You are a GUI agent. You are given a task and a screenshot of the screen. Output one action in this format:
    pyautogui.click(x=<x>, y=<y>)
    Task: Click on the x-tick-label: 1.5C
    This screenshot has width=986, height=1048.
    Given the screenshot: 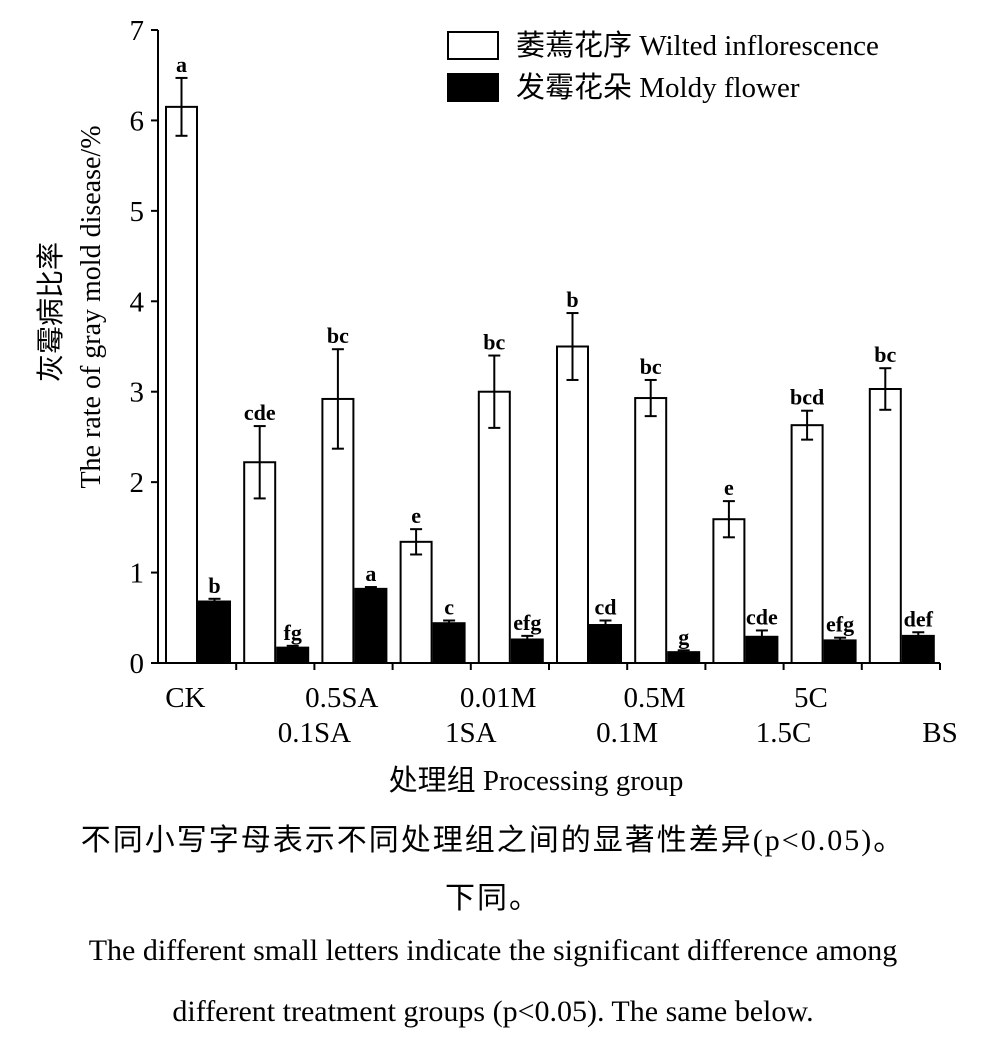 What is the action you would take?
    pyautogui.click(x=784, y=733)
    